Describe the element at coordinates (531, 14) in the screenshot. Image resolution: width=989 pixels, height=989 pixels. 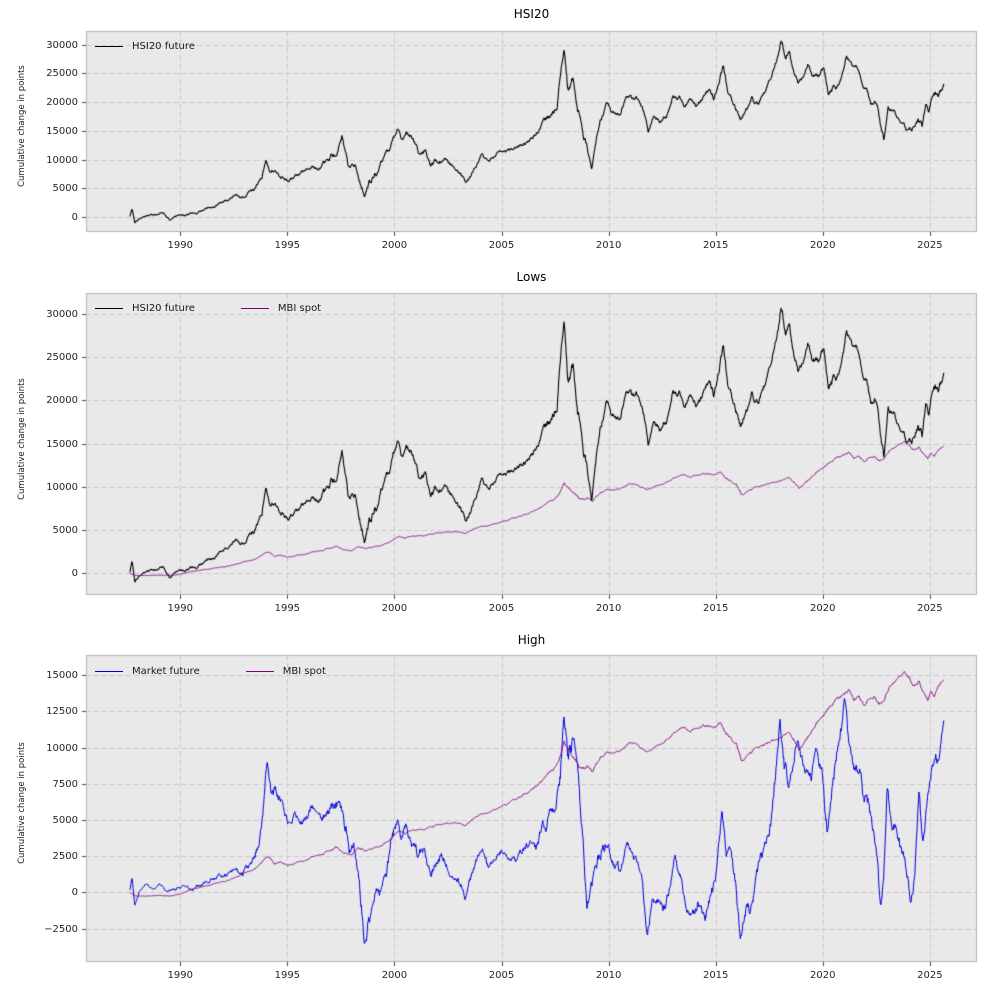
I see `chart-title-hsi20: HSI20` at that location.